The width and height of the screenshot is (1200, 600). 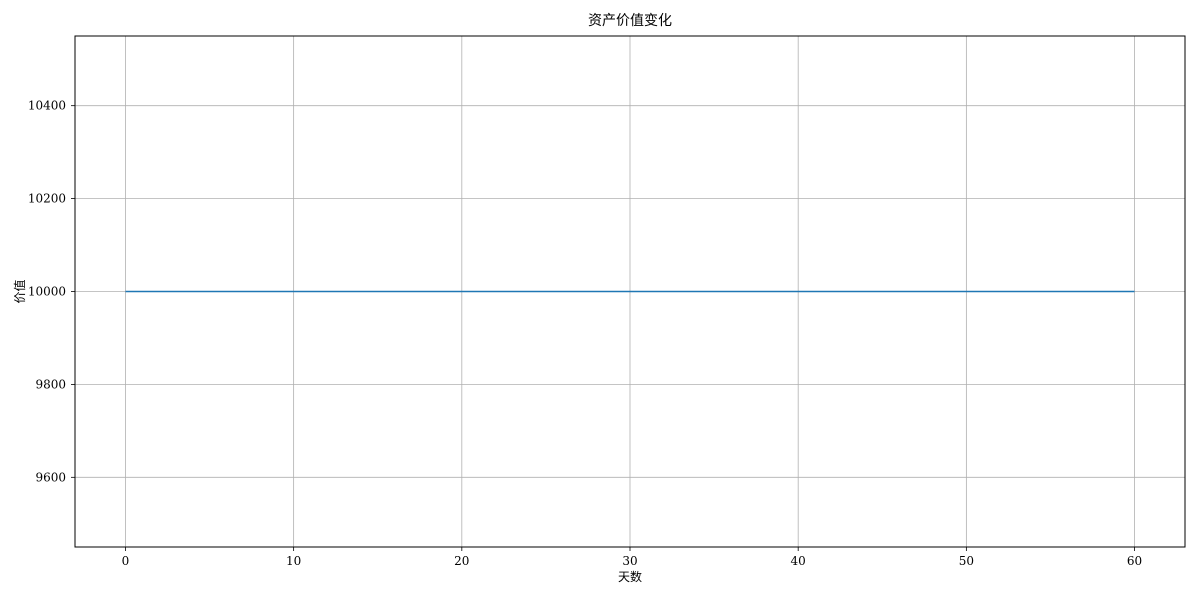 I want to click on y-axis-title: 价值, so click(x=19, y=291).